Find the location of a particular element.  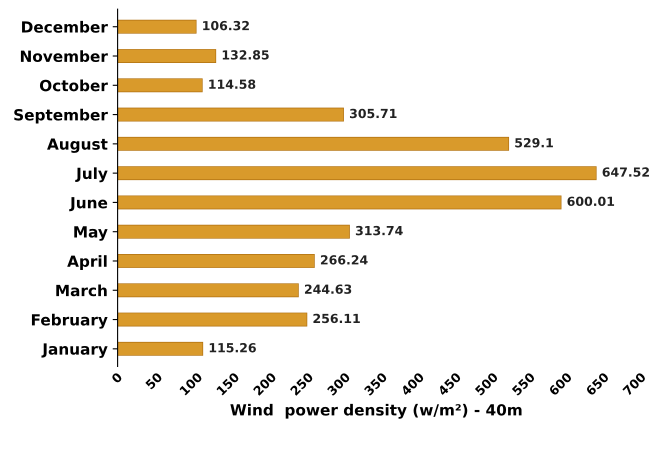

y-tick-label: November is located at coordinates (64, 56).